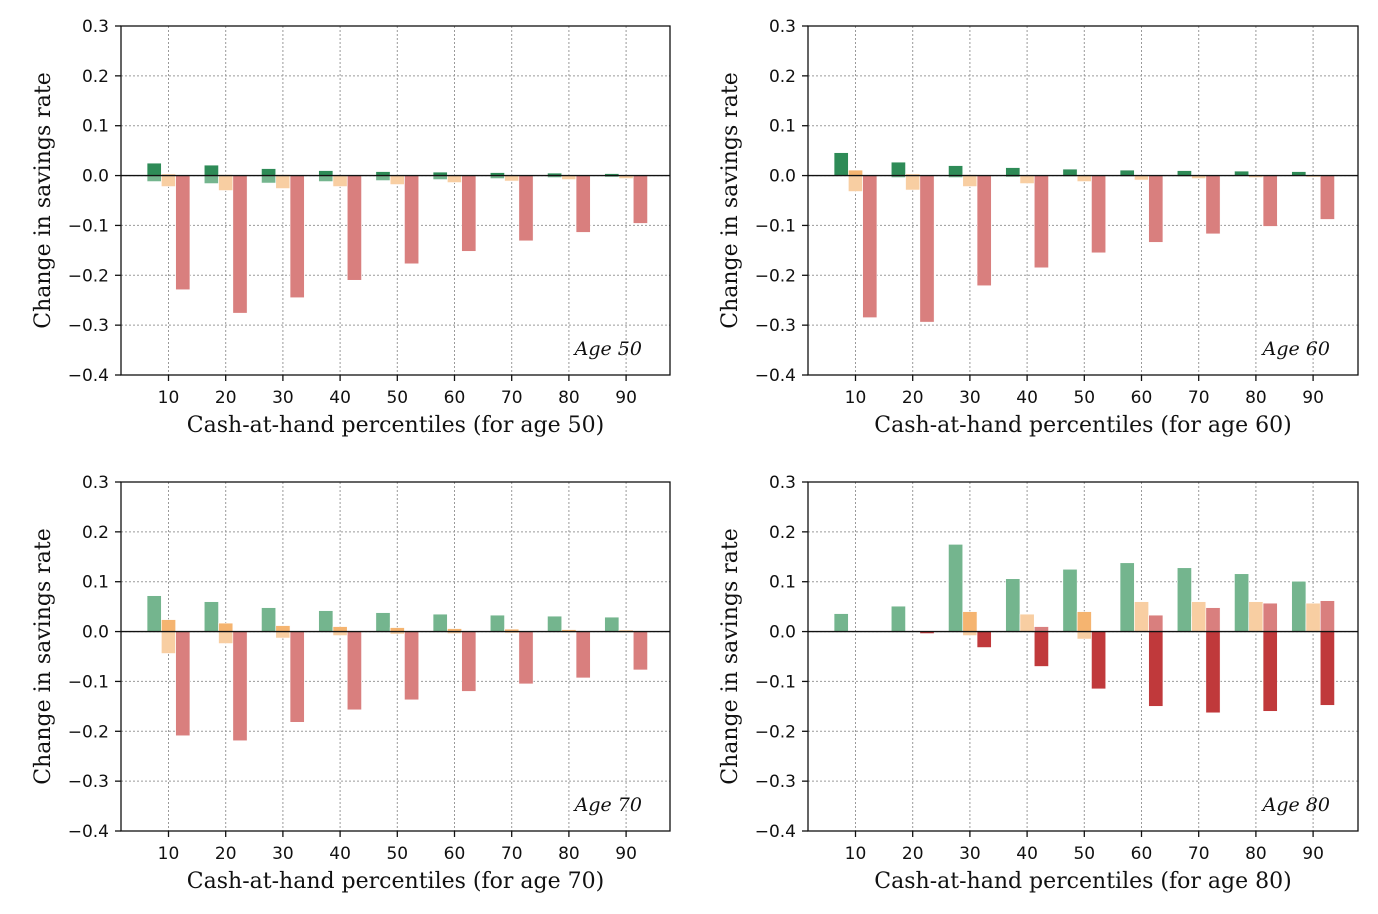  What do you see at coordinates (95, 27) in the screenshot?
I see `y-tick-label: 0.3` at bounding box center [95, 27].